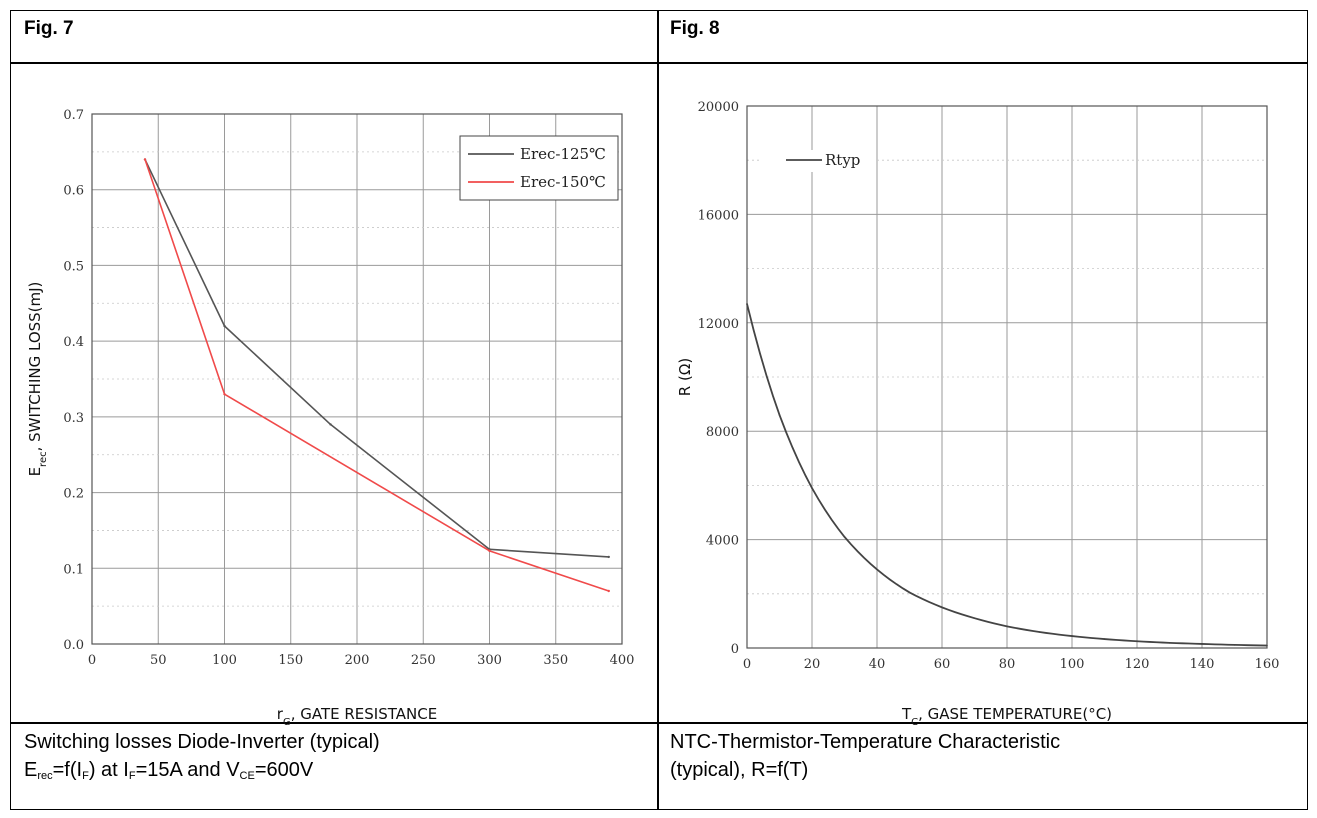 Image resolution: width=1317 pixels, height=818 pixels. What do you see at coordinates (695, 28) in the screenshot?
I see `fig8-title: Fig. 8` at bounding box center [695, 28].